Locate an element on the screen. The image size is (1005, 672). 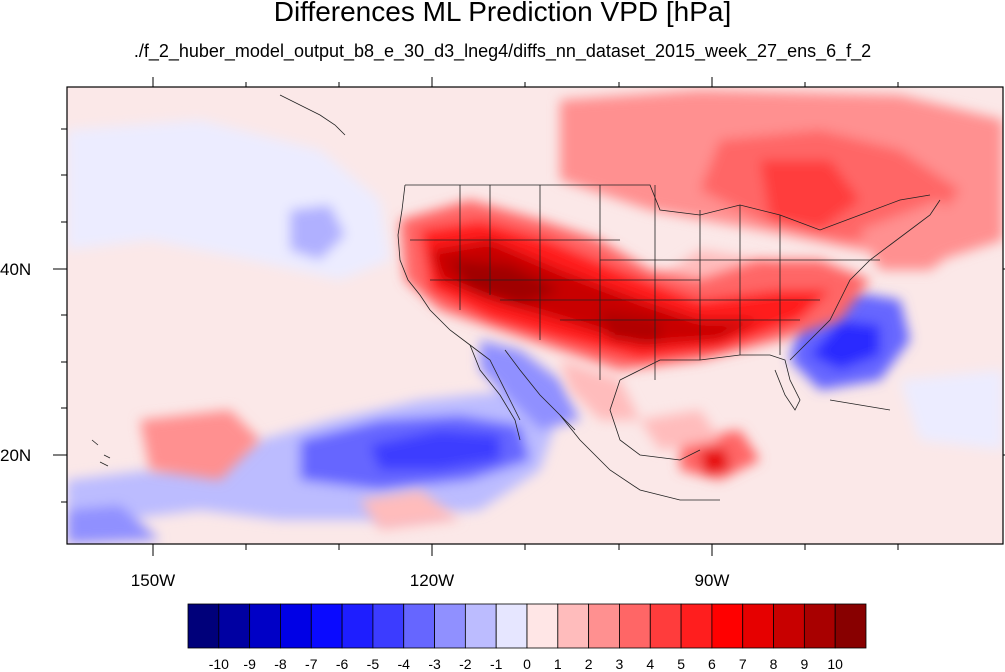
colorbar-labels: -10 -9 -8 -7 -6 -5 -4 -3 -2 -1 0 1 2 3 4 5 6 7 8 9 10 is located at coordinates (526, 664).